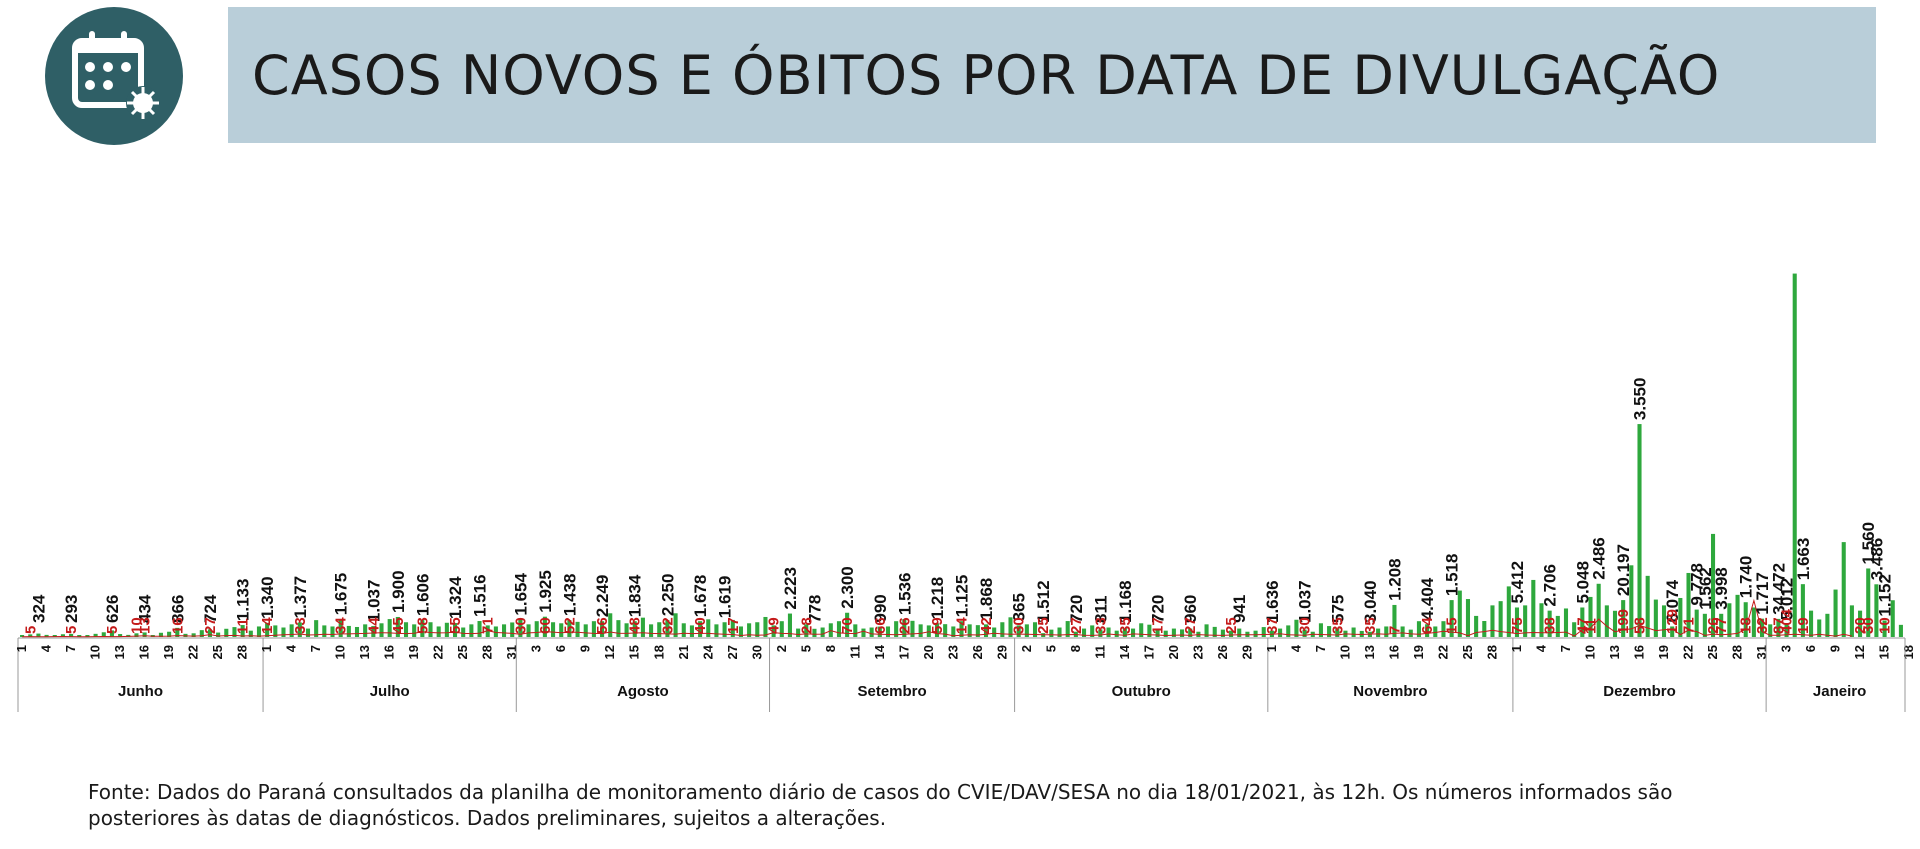 This screenshot has width=1920, height=849. What do you see at coordinates (124, 39) in the screenshot?
I see `calendar-ring-right` at bounding box center [124, 39].